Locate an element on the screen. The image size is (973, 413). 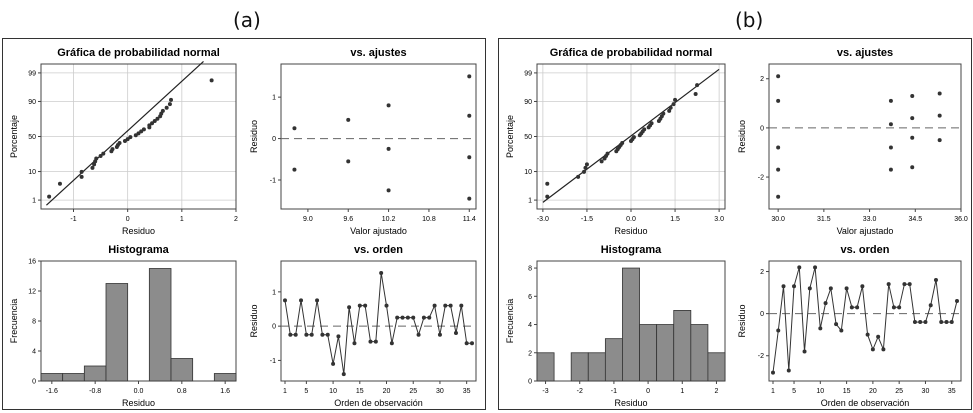
panel-a-chart-0-ytick-label: 90 is located at coordinates (32, 102).